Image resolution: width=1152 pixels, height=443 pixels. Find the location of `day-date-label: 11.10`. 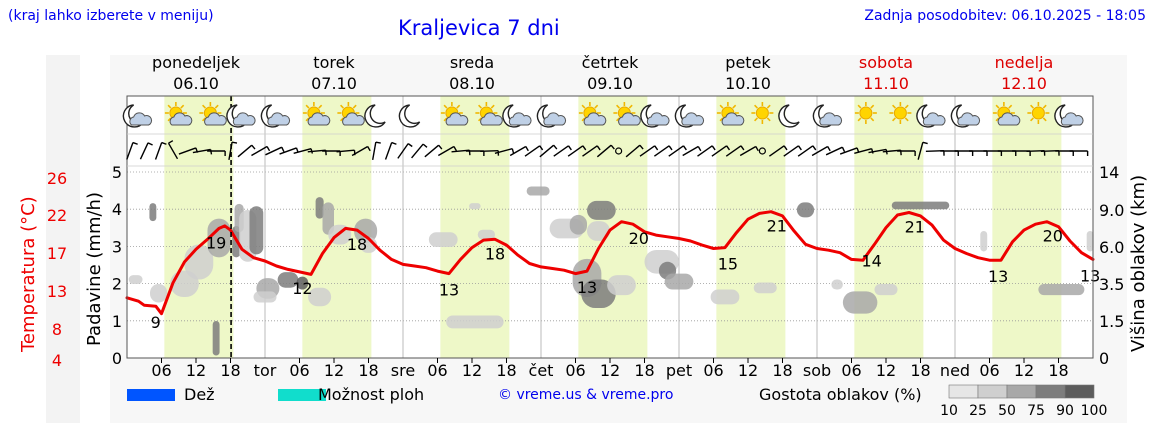

day-date-label: 11.10 is located at coordinates (886, 83).